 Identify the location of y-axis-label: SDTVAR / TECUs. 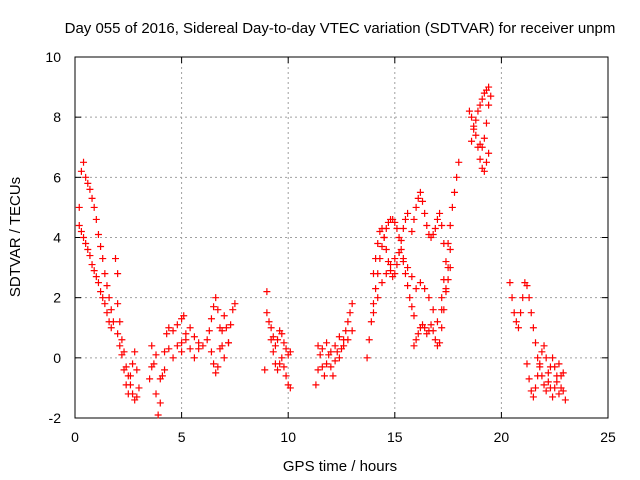
(15, 237).